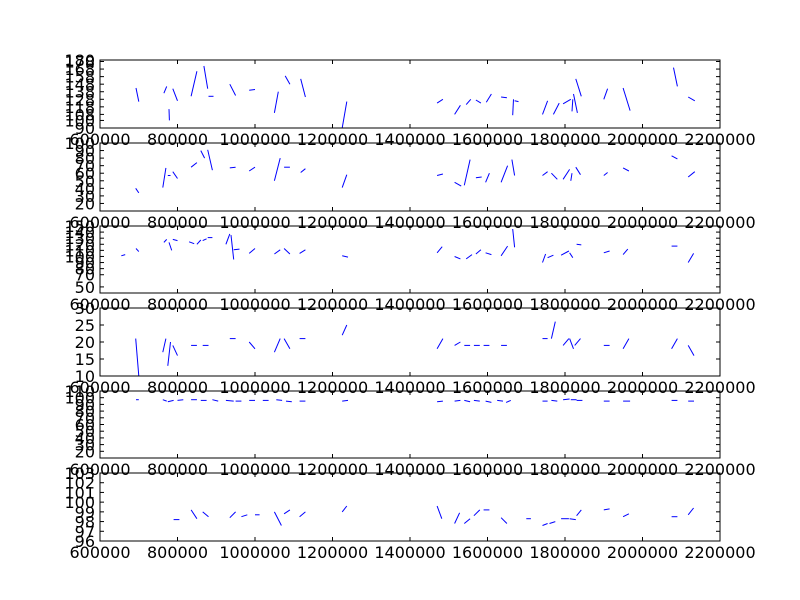  I want to click on y-tick-label: 97, so click(85, 531).